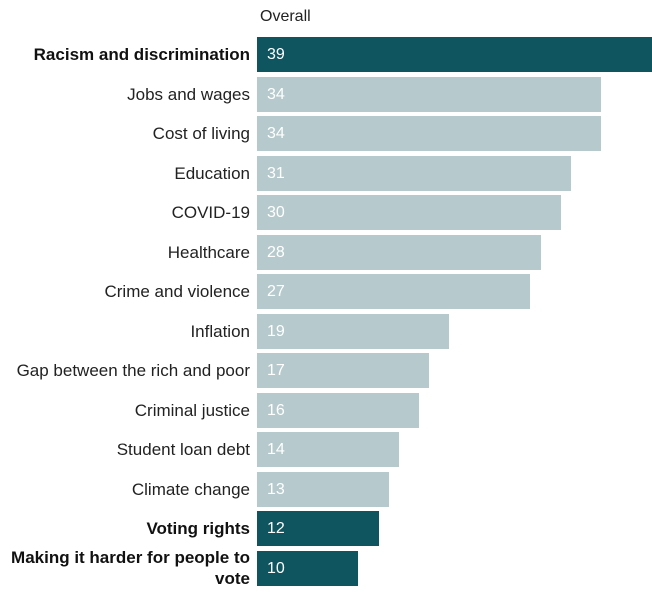  I want to click on category-label: Voting rights, so click(198, 528).